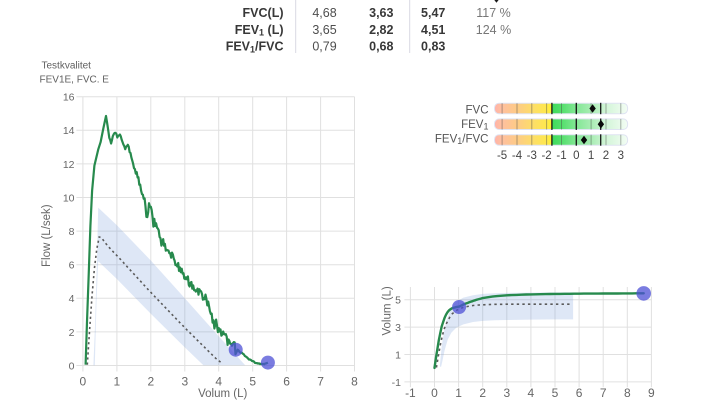 The width and height of the screenshot is (712, 400). What do you see at coordinates (493, 30) in the screenshot?
I see `svg-text: 124 %` at bounding box center [493, 30].